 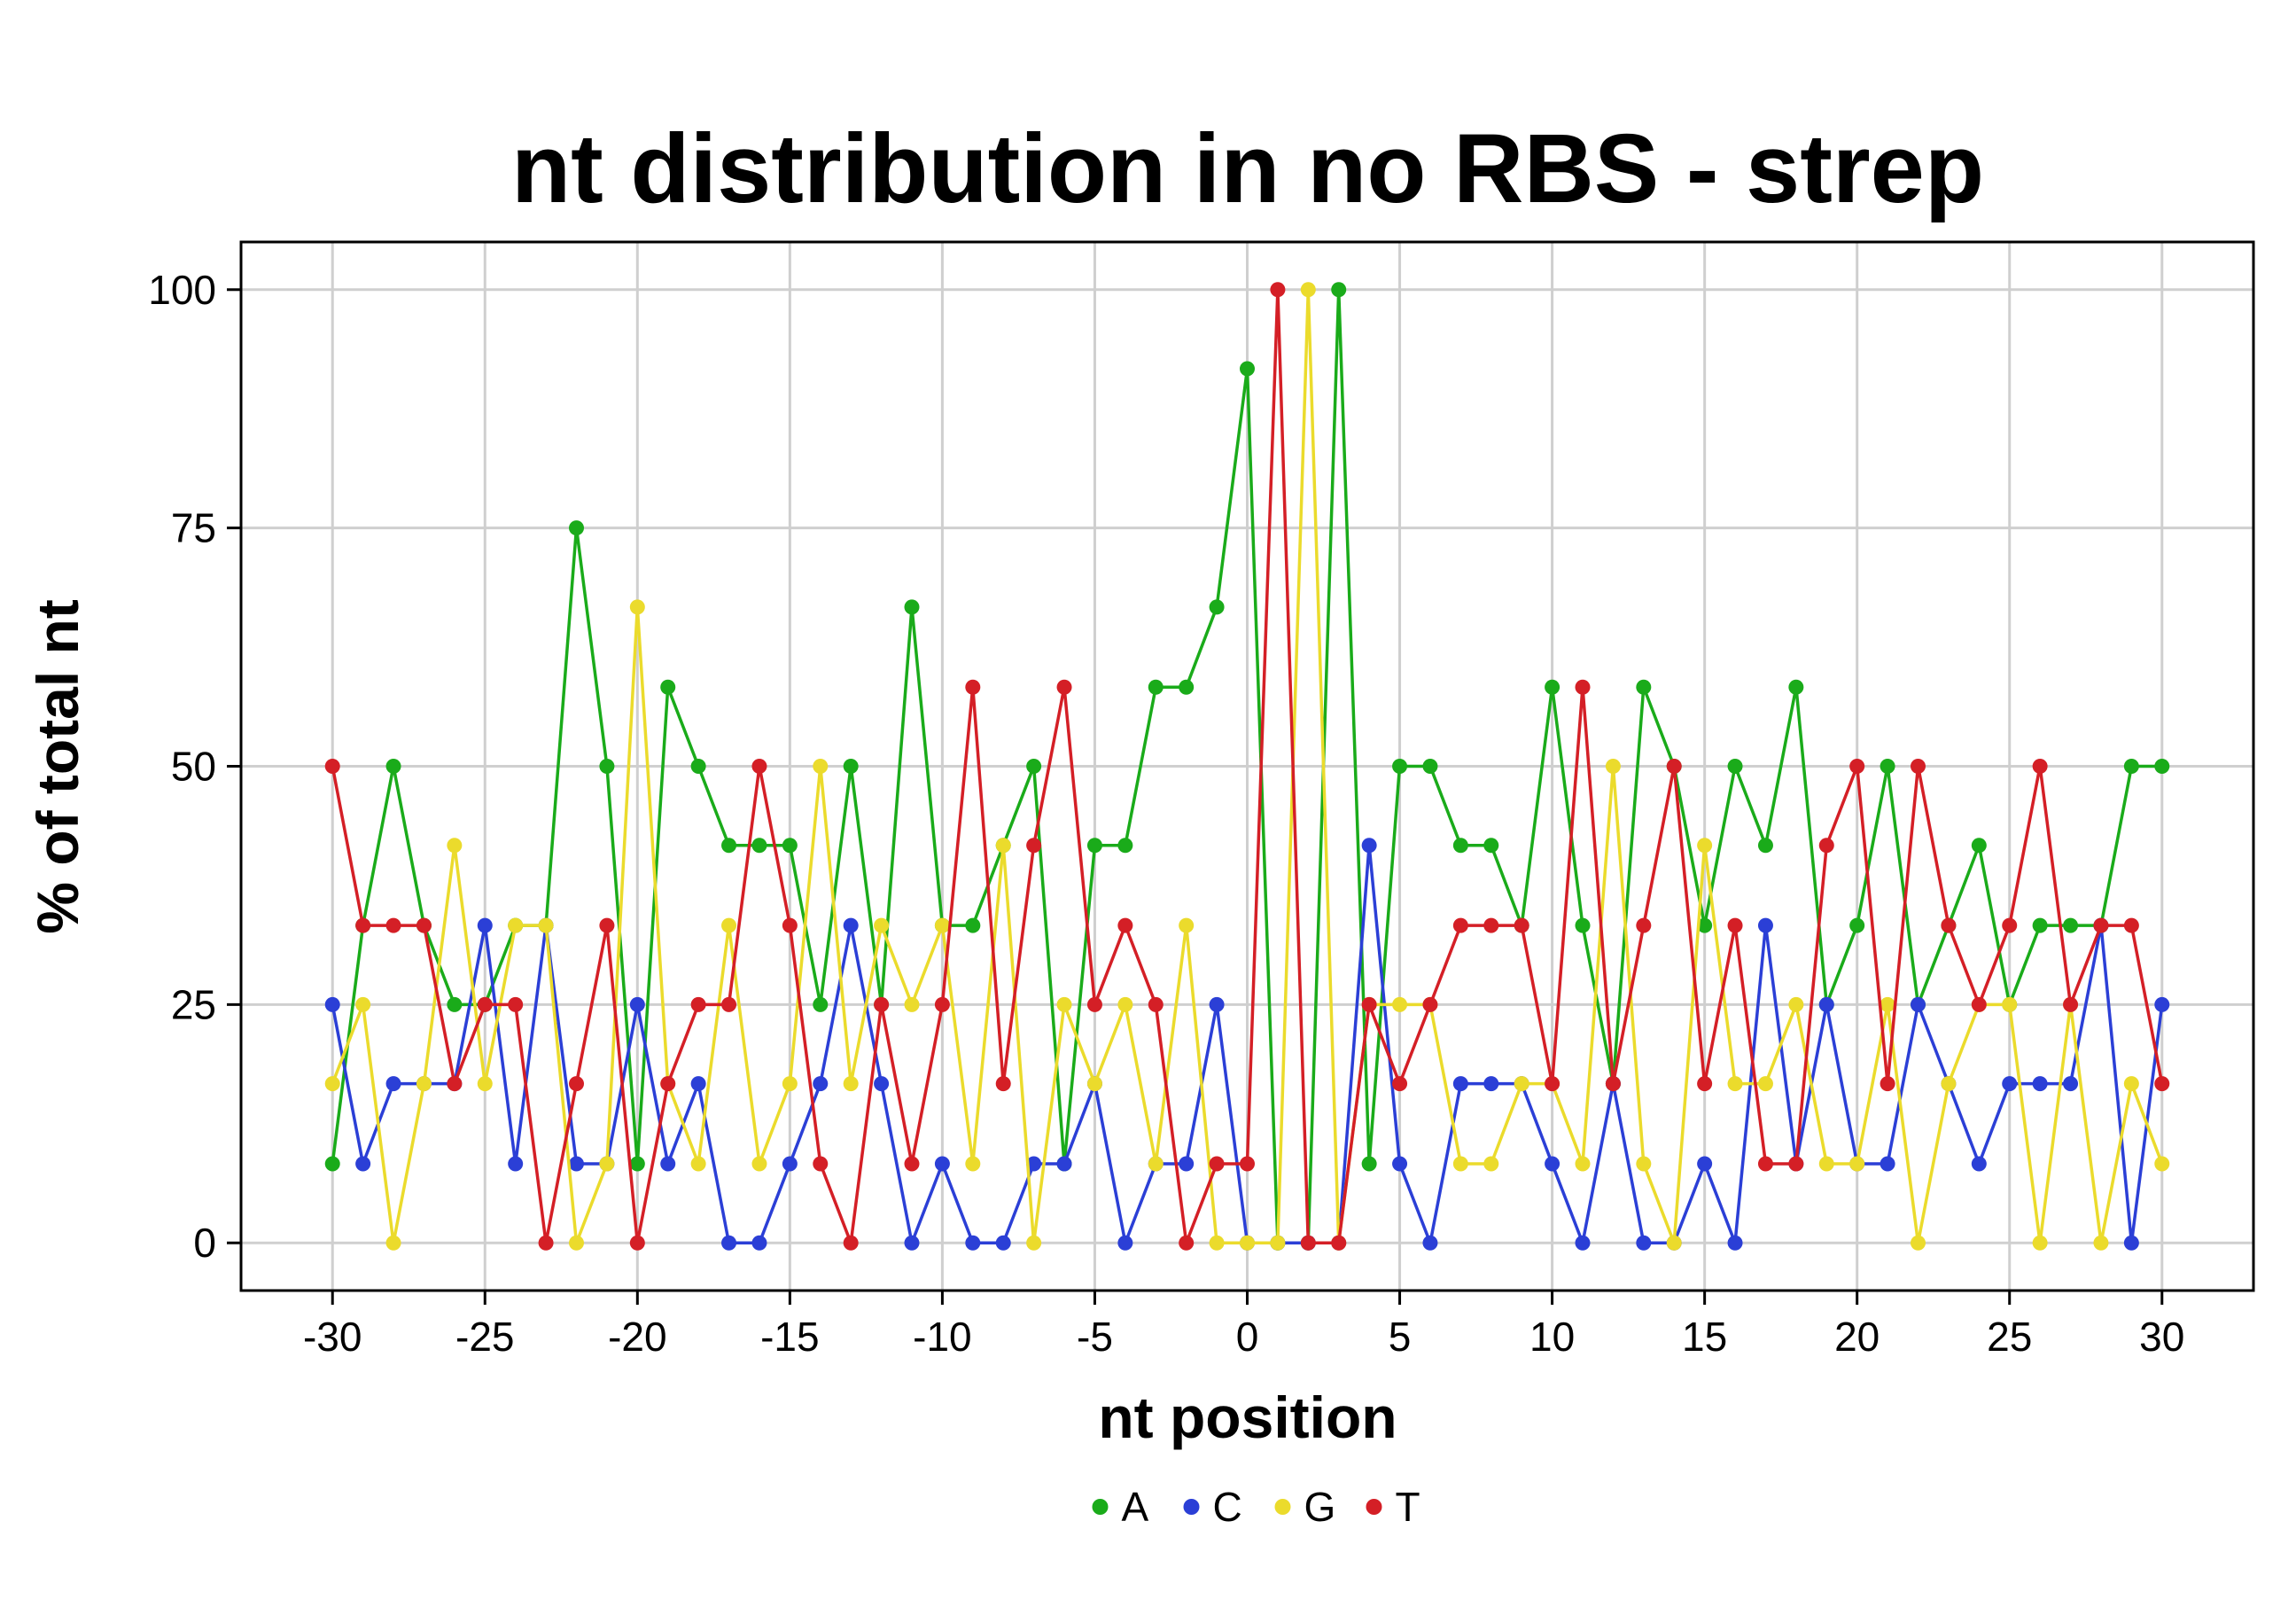 I want to click on x-tick-label: 5, so click(x=1400, y=1337).